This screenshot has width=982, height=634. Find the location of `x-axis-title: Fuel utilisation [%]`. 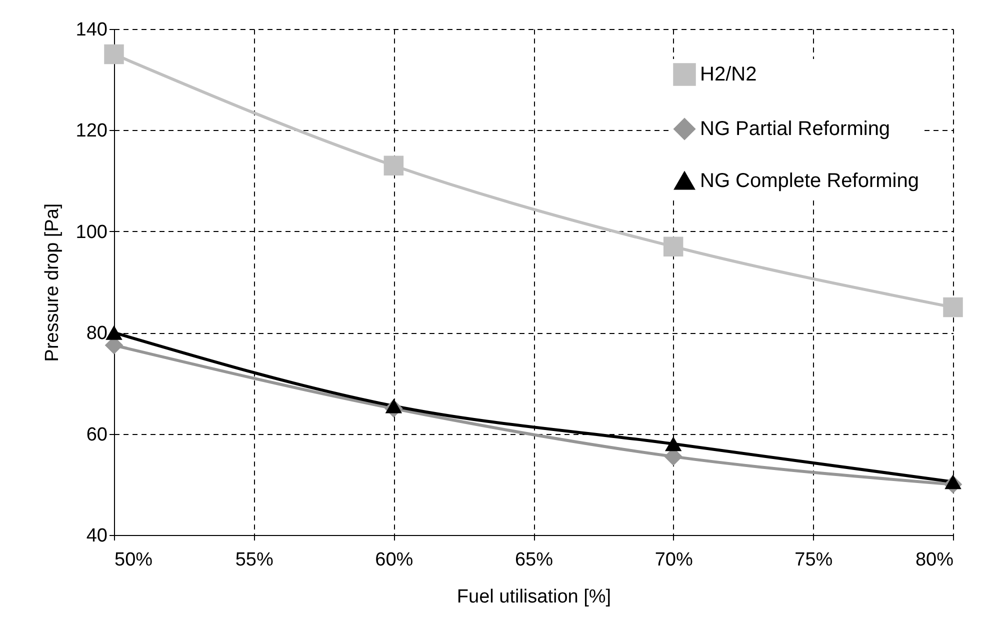

x-axis-title: Fuel utilisation [%] is located at coordinates (534, 597).